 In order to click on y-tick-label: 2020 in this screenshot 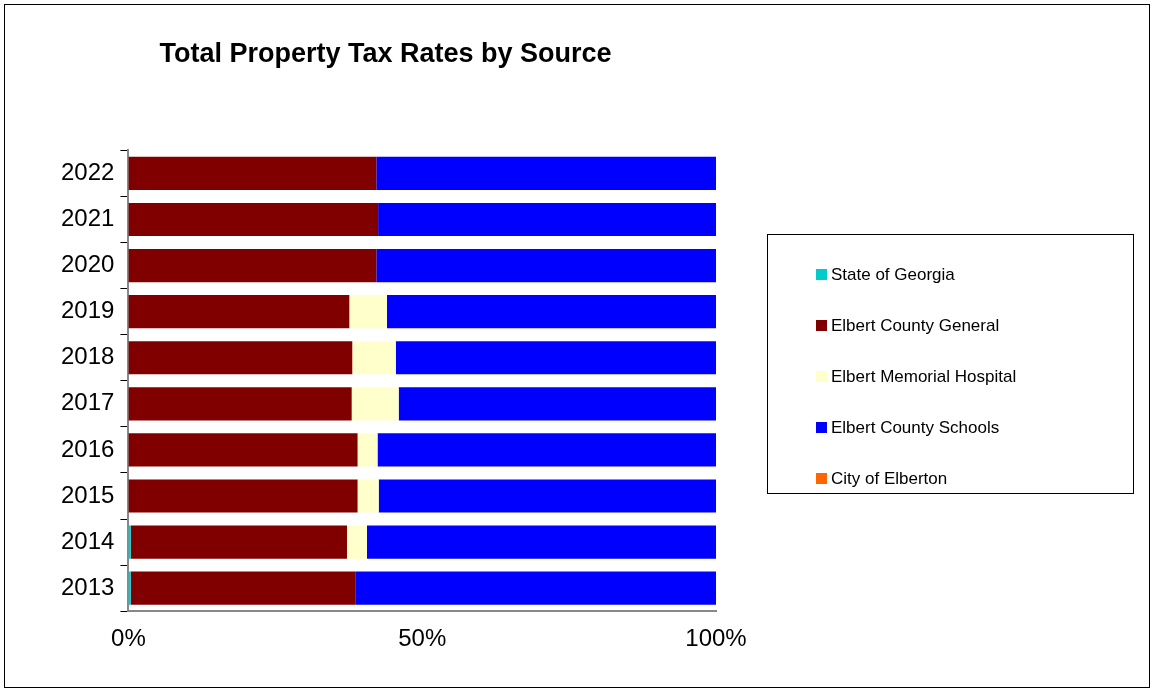, I will do `click(88, 264)`.